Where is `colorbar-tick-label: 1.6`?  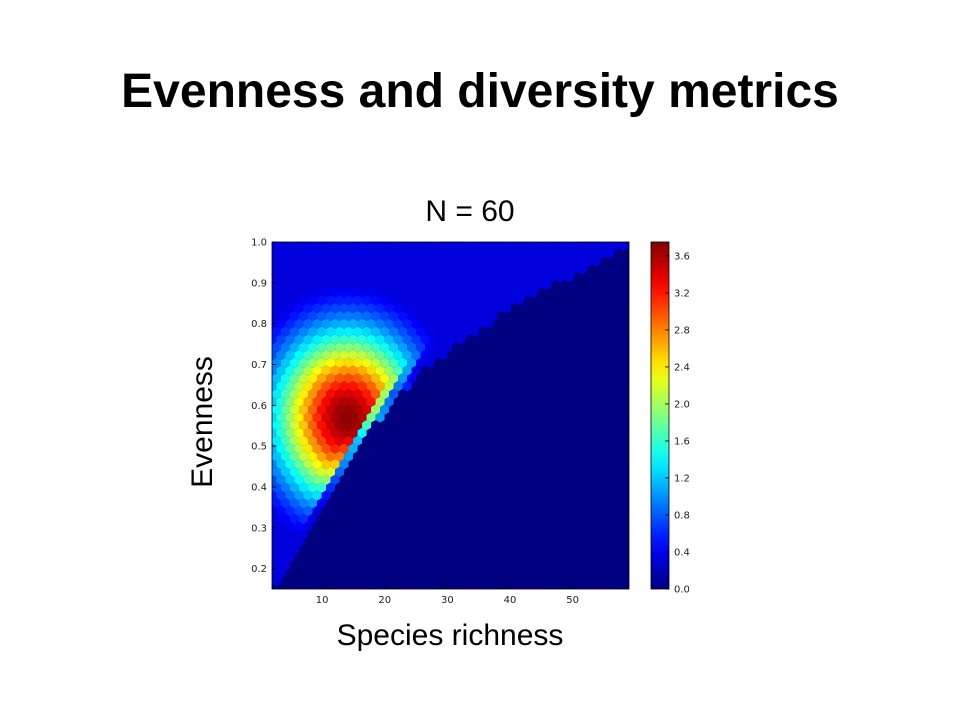 colorbar-tick-label: 1.6 is located at coordinates (682, 441).